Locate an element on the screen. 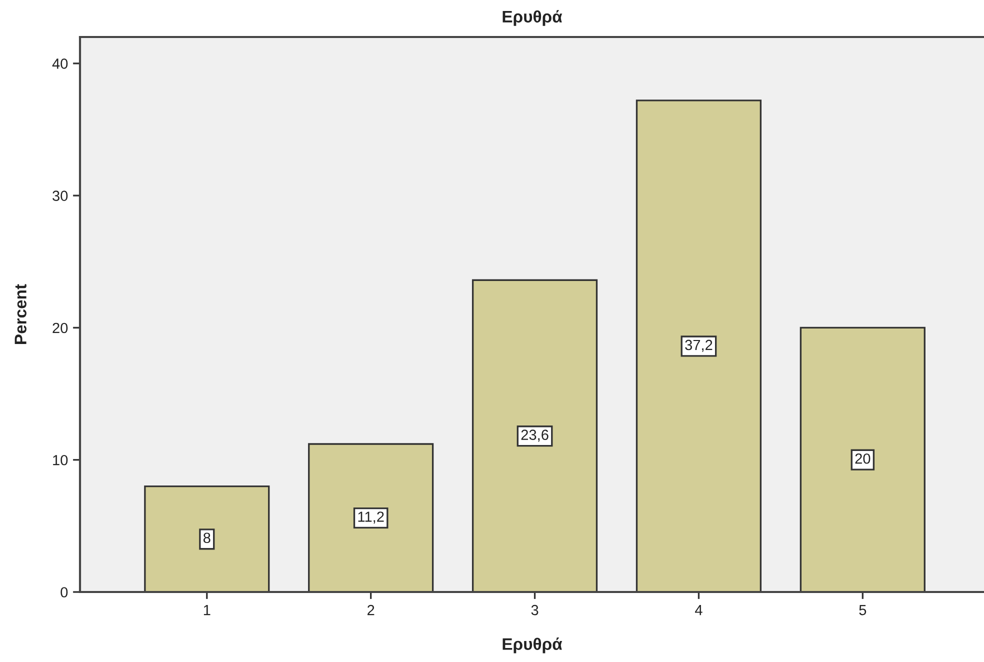  y-tick-label: 10 is located at coordinates (60, 460).